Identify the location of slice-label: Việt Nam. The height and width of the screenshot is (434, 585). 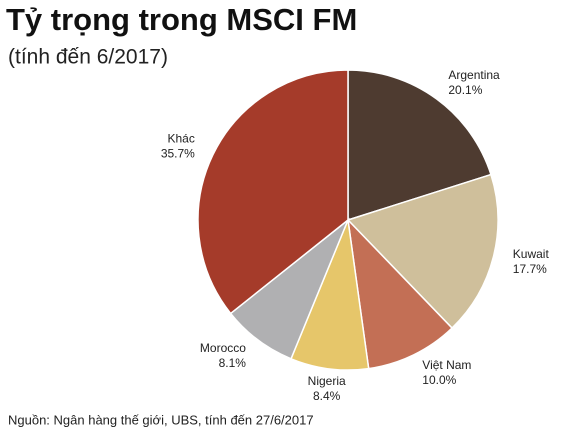
(446, 365).